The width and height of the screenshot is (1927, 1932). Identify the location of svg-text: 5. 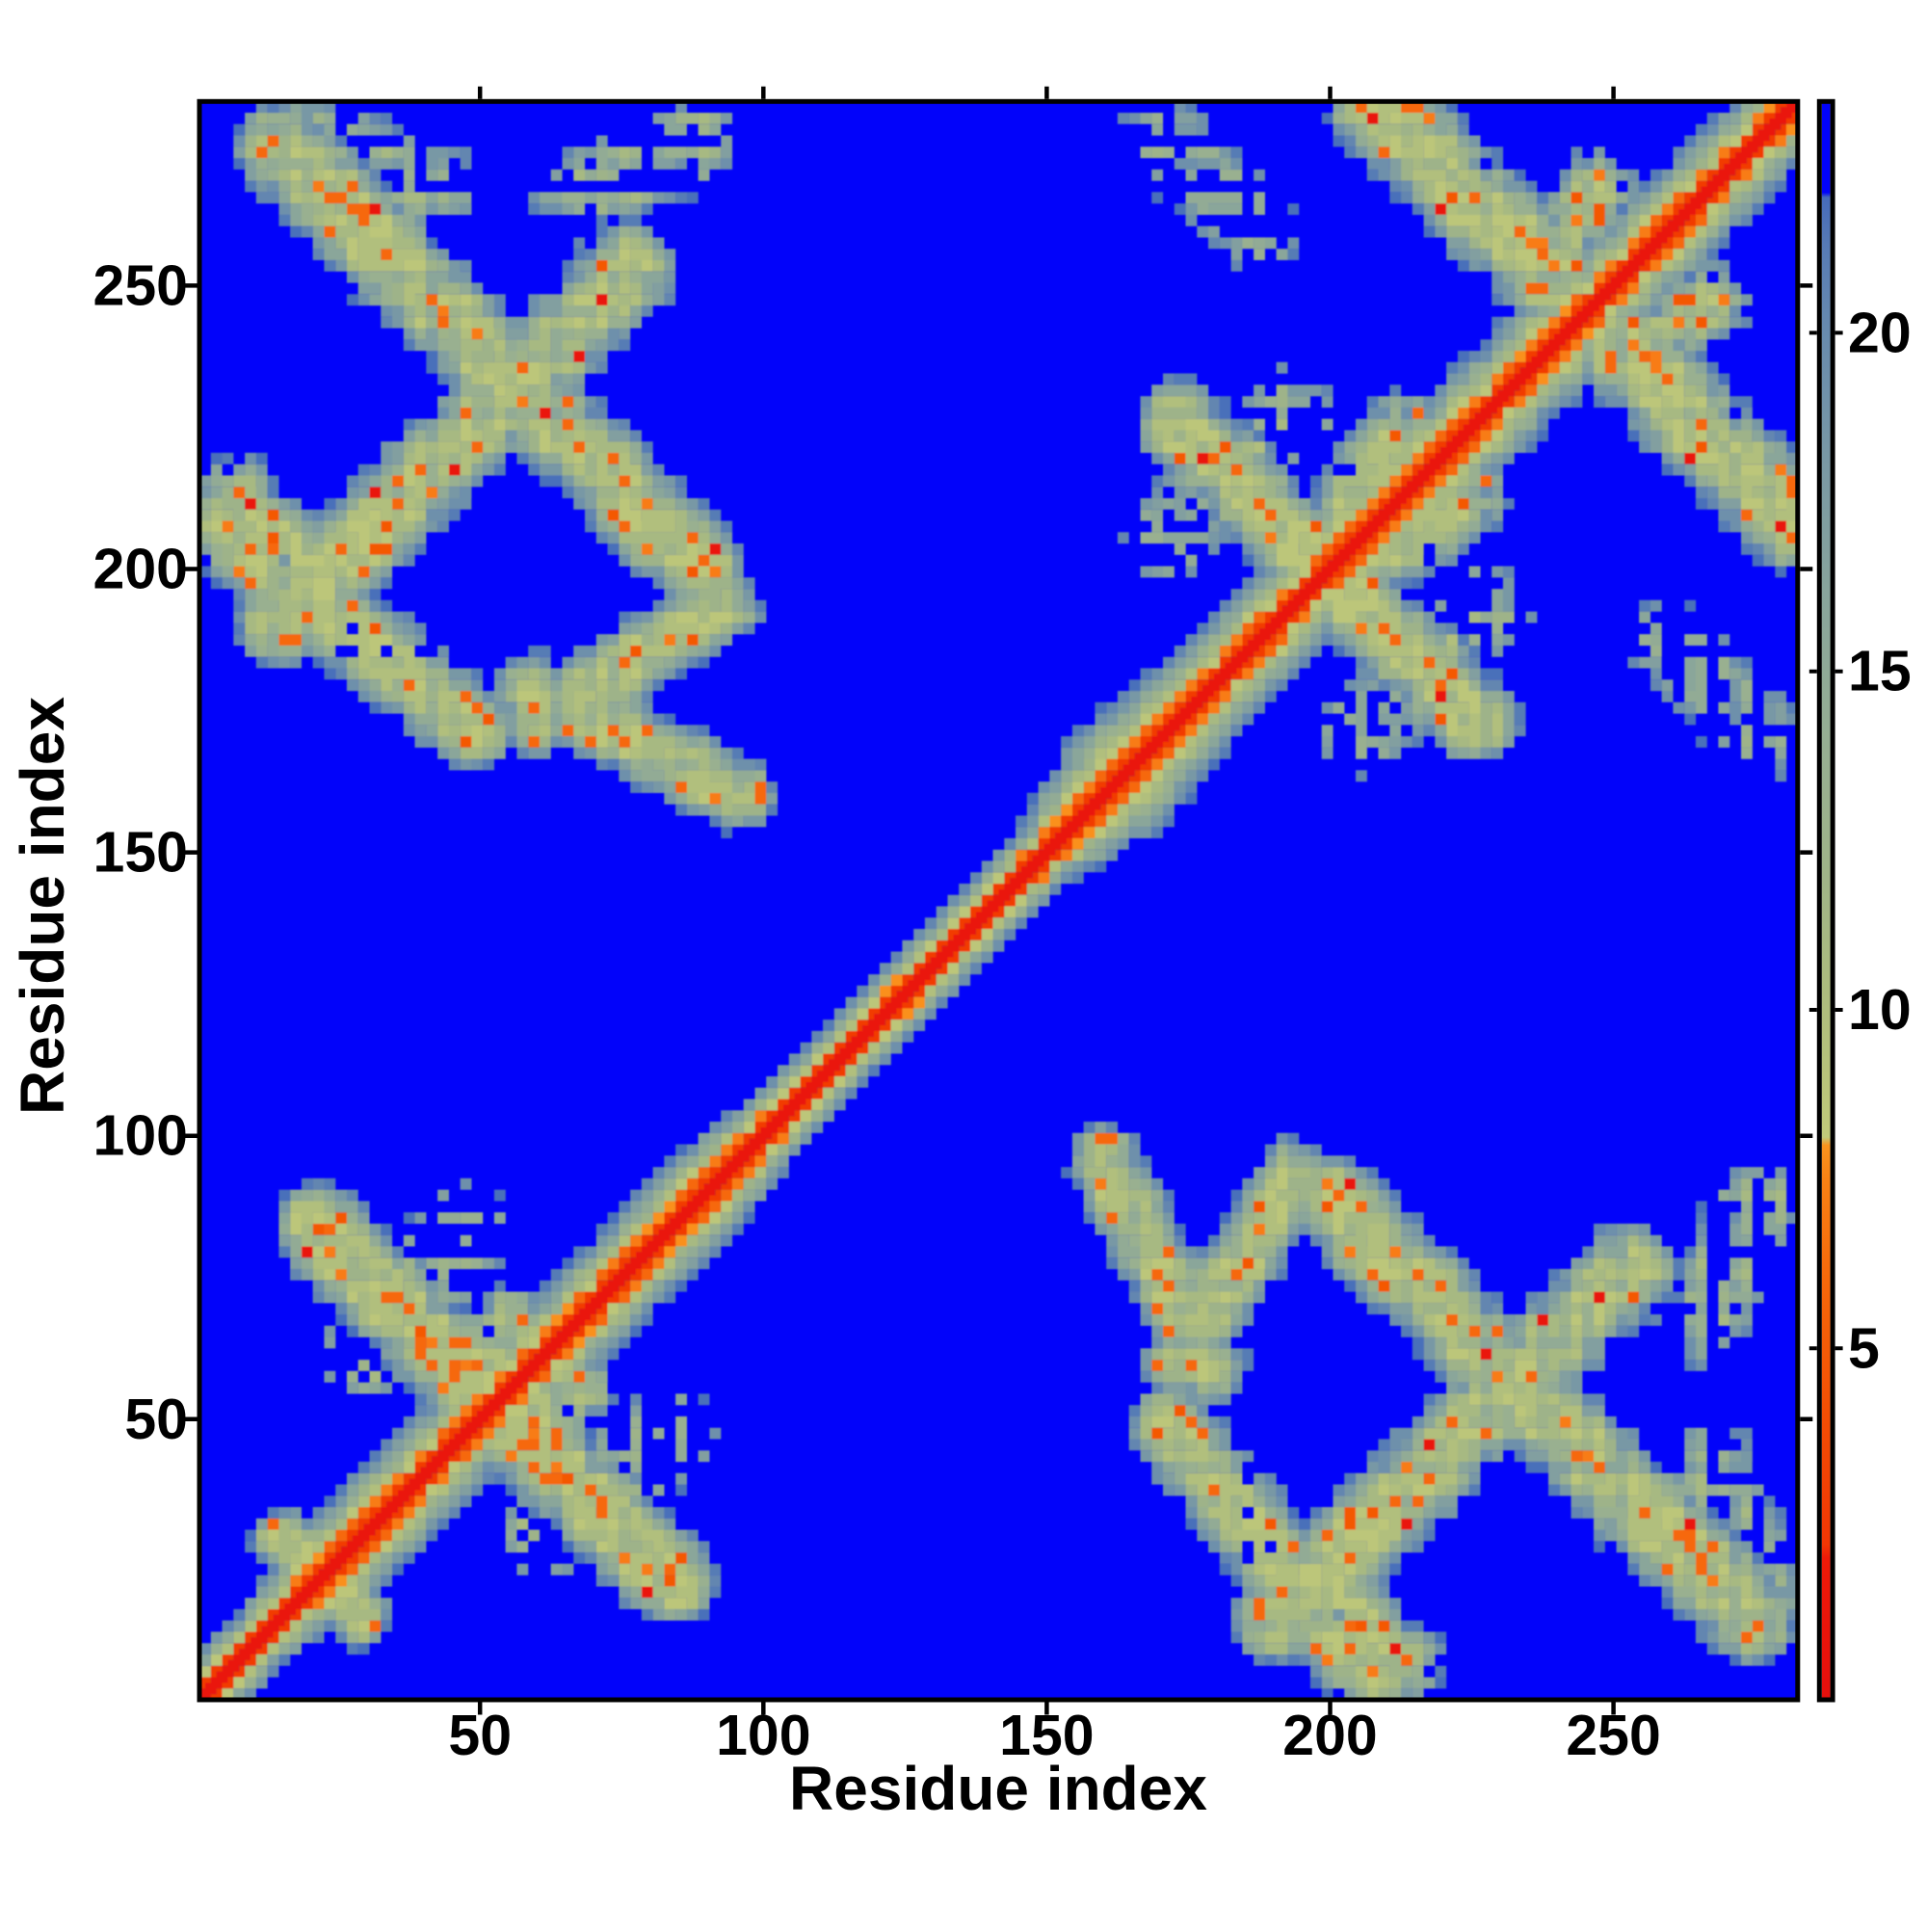
(1864, 1348).